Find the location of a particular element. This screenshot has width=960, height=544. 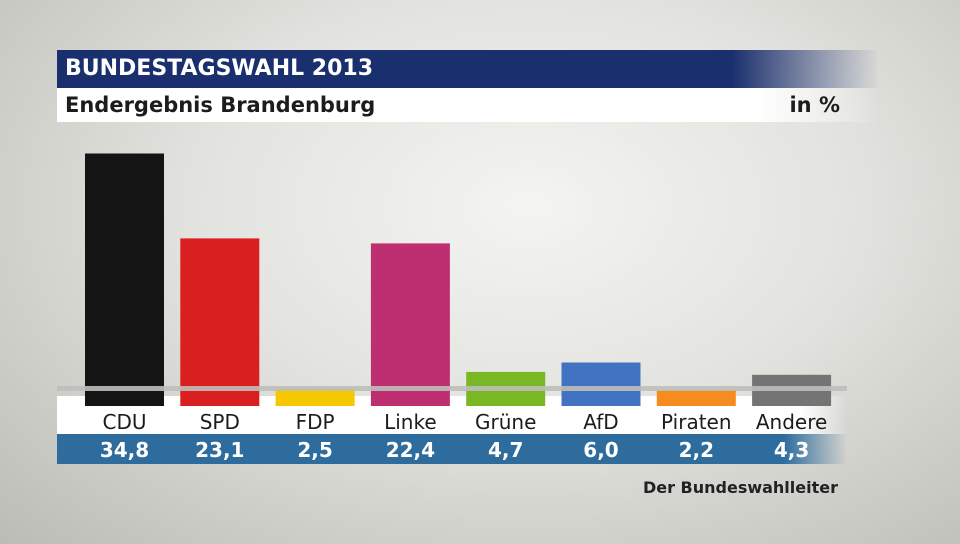

category-label: FDP is located at coordinates (315, 422).